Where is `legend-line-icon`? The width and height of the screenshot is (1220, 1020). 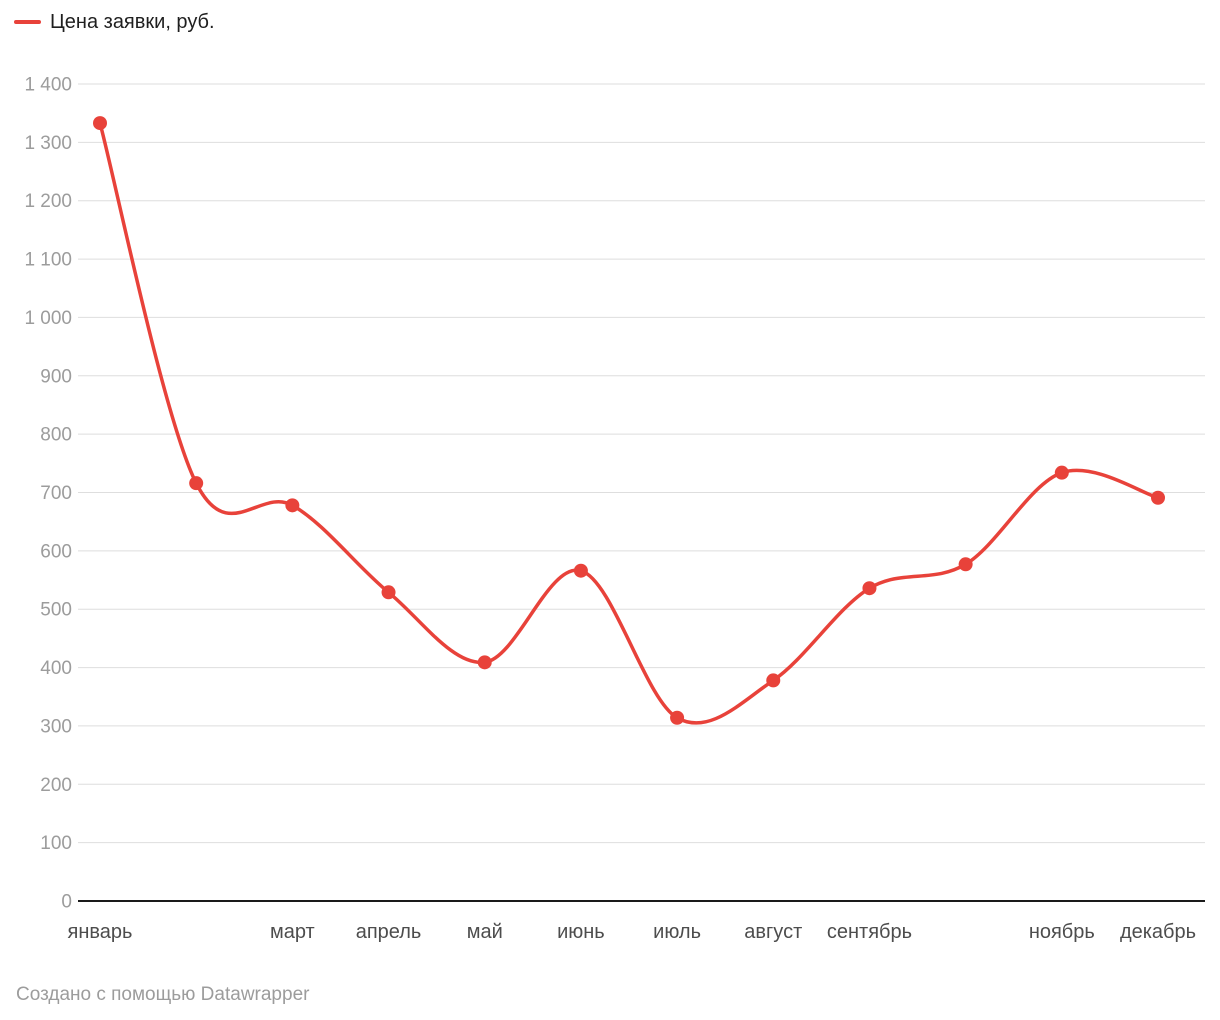 legend-line-icon is located at coordinates (27, 22).